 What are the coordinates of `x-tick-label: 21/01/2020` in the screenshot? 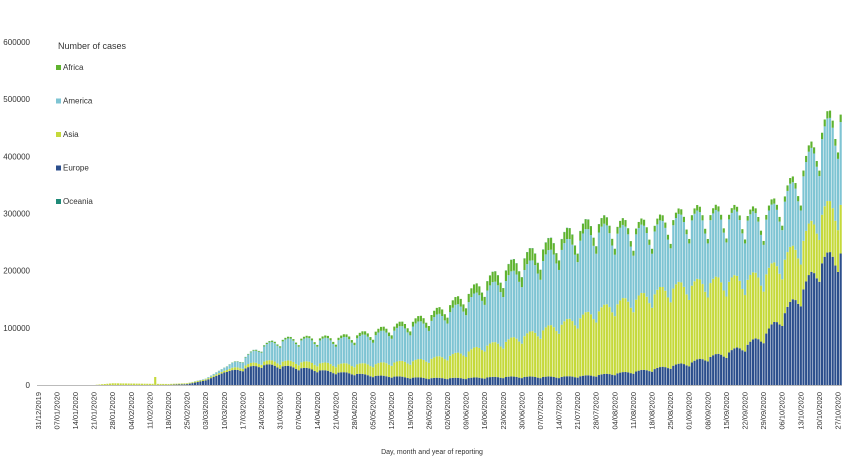 It's located at (94, 411).